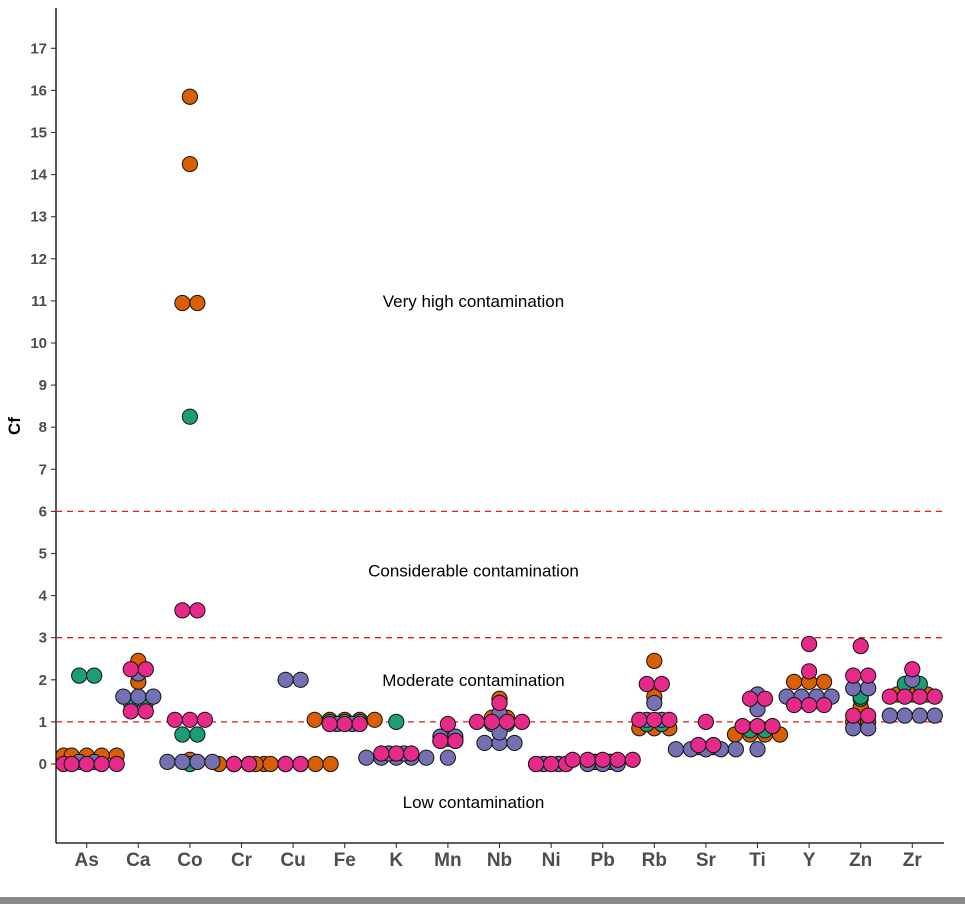 This screenshot has height=904, width=965. I want to click on y-tick-label: 7, so click(43, 469).